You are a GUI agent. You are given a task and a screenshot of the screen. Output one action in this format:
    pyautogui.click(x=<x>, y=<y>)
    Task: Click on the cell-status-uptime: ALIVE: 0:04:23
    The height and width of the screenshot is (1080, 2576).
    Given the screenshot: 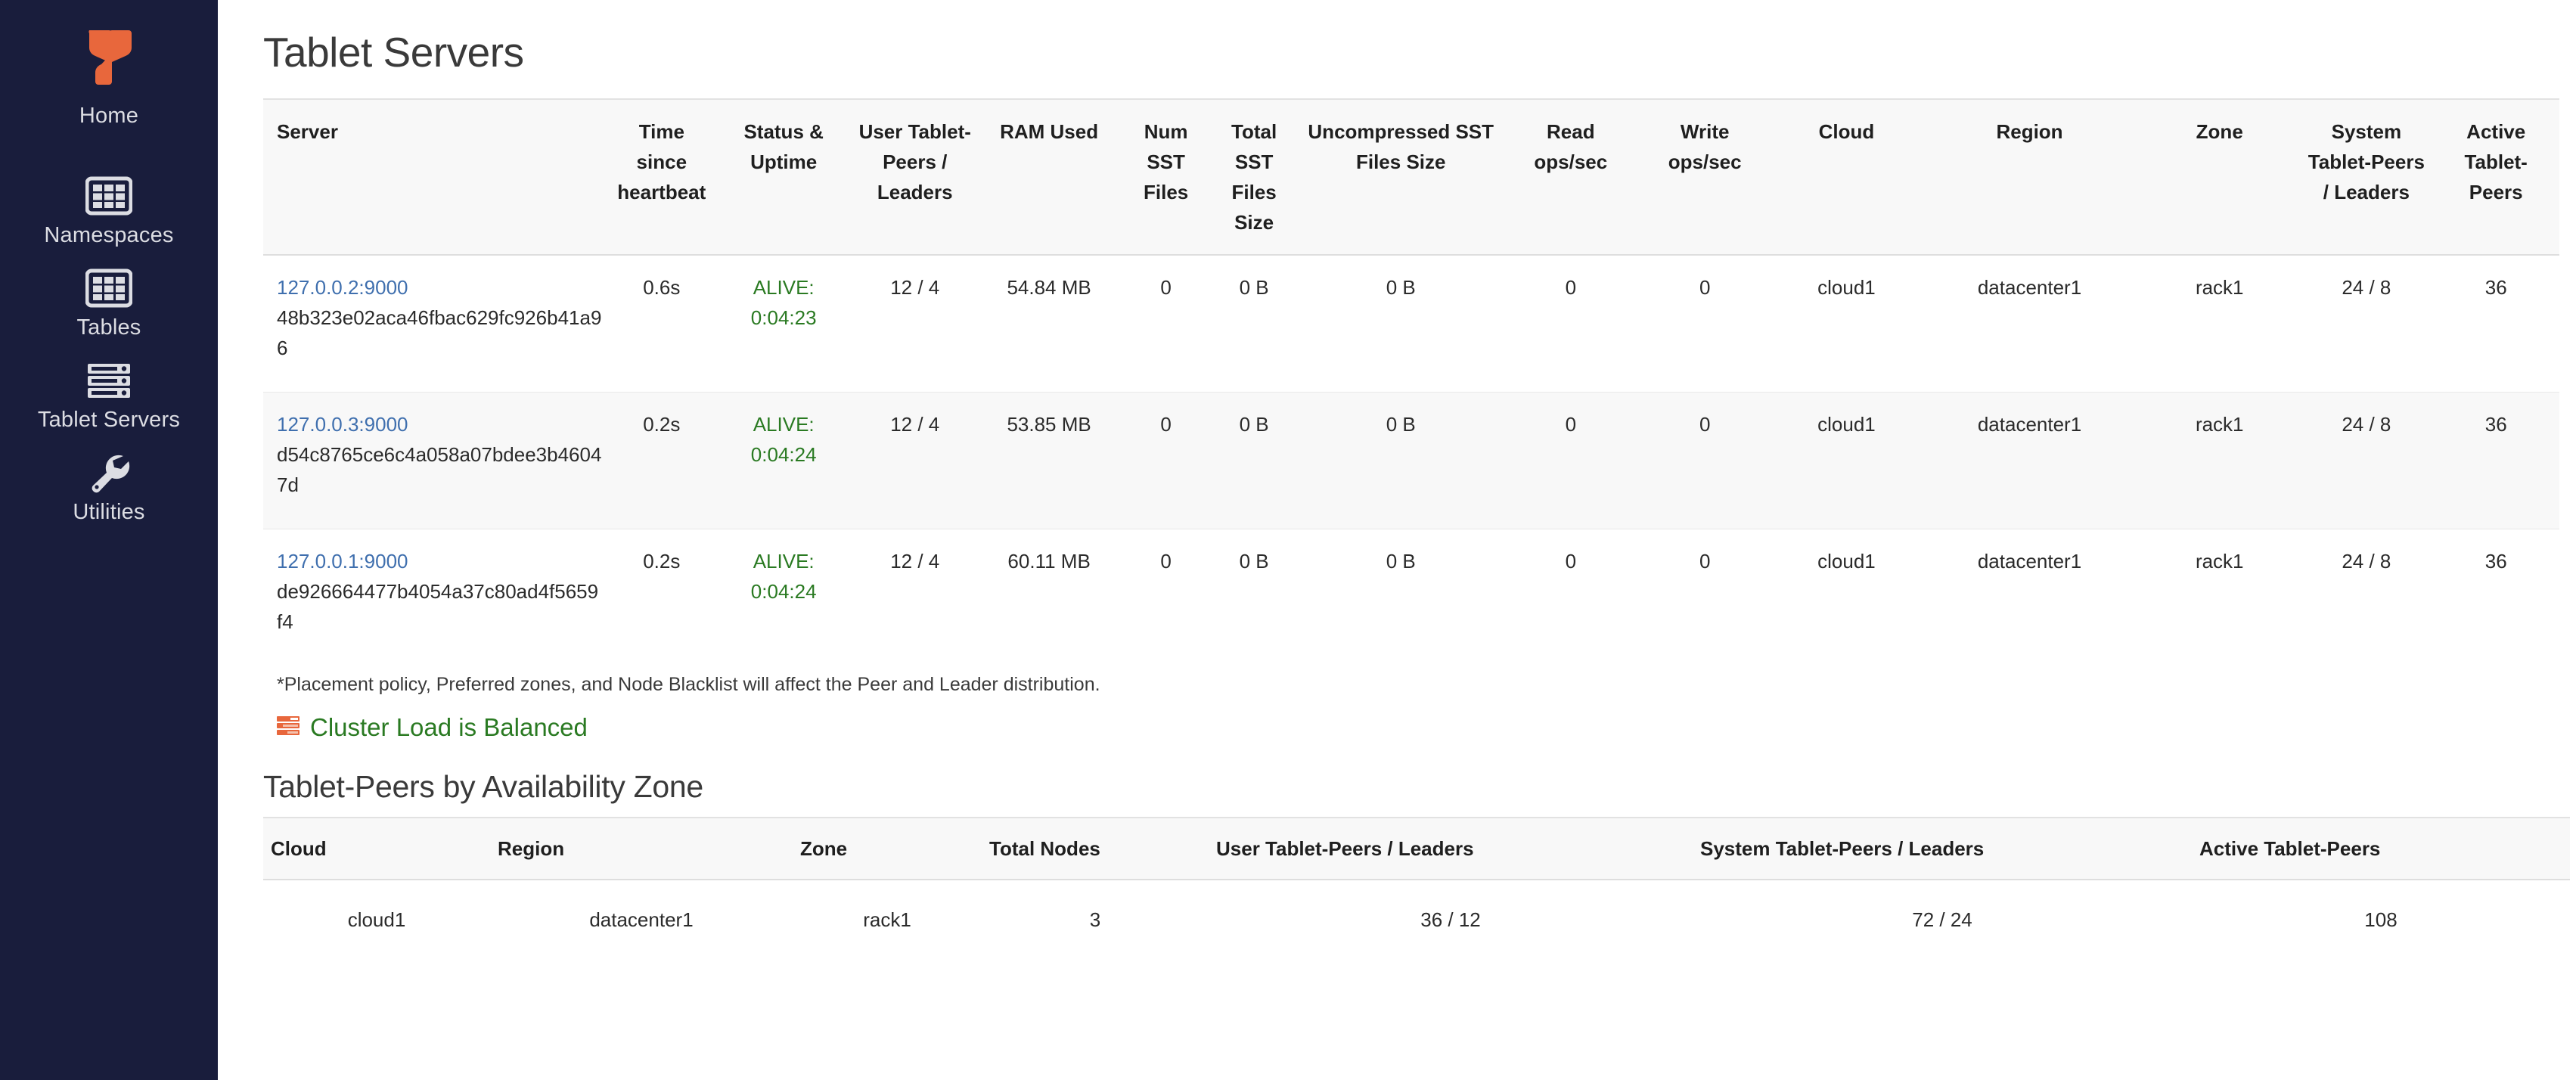 What is the action you would take?
    pyautogui.click(x=784, y=324)
    